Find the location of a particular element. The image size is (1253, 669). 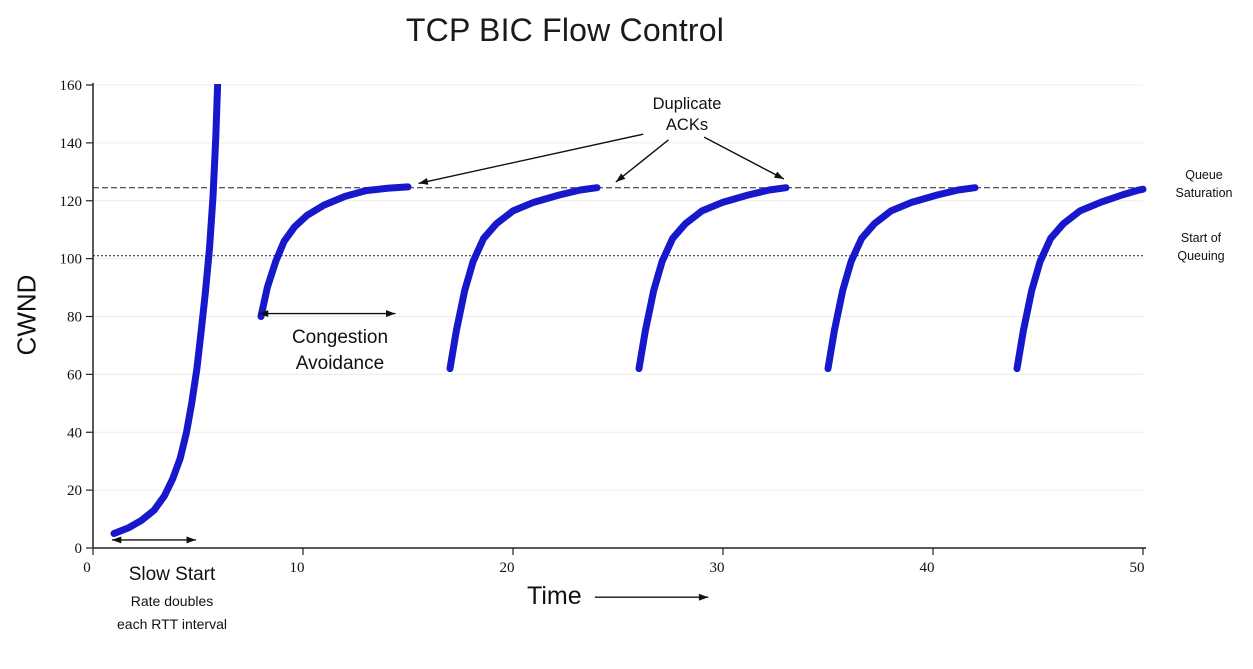

annotation-congestion-avoidance: Congestion Avoidance is located at coordinates (340, 350).